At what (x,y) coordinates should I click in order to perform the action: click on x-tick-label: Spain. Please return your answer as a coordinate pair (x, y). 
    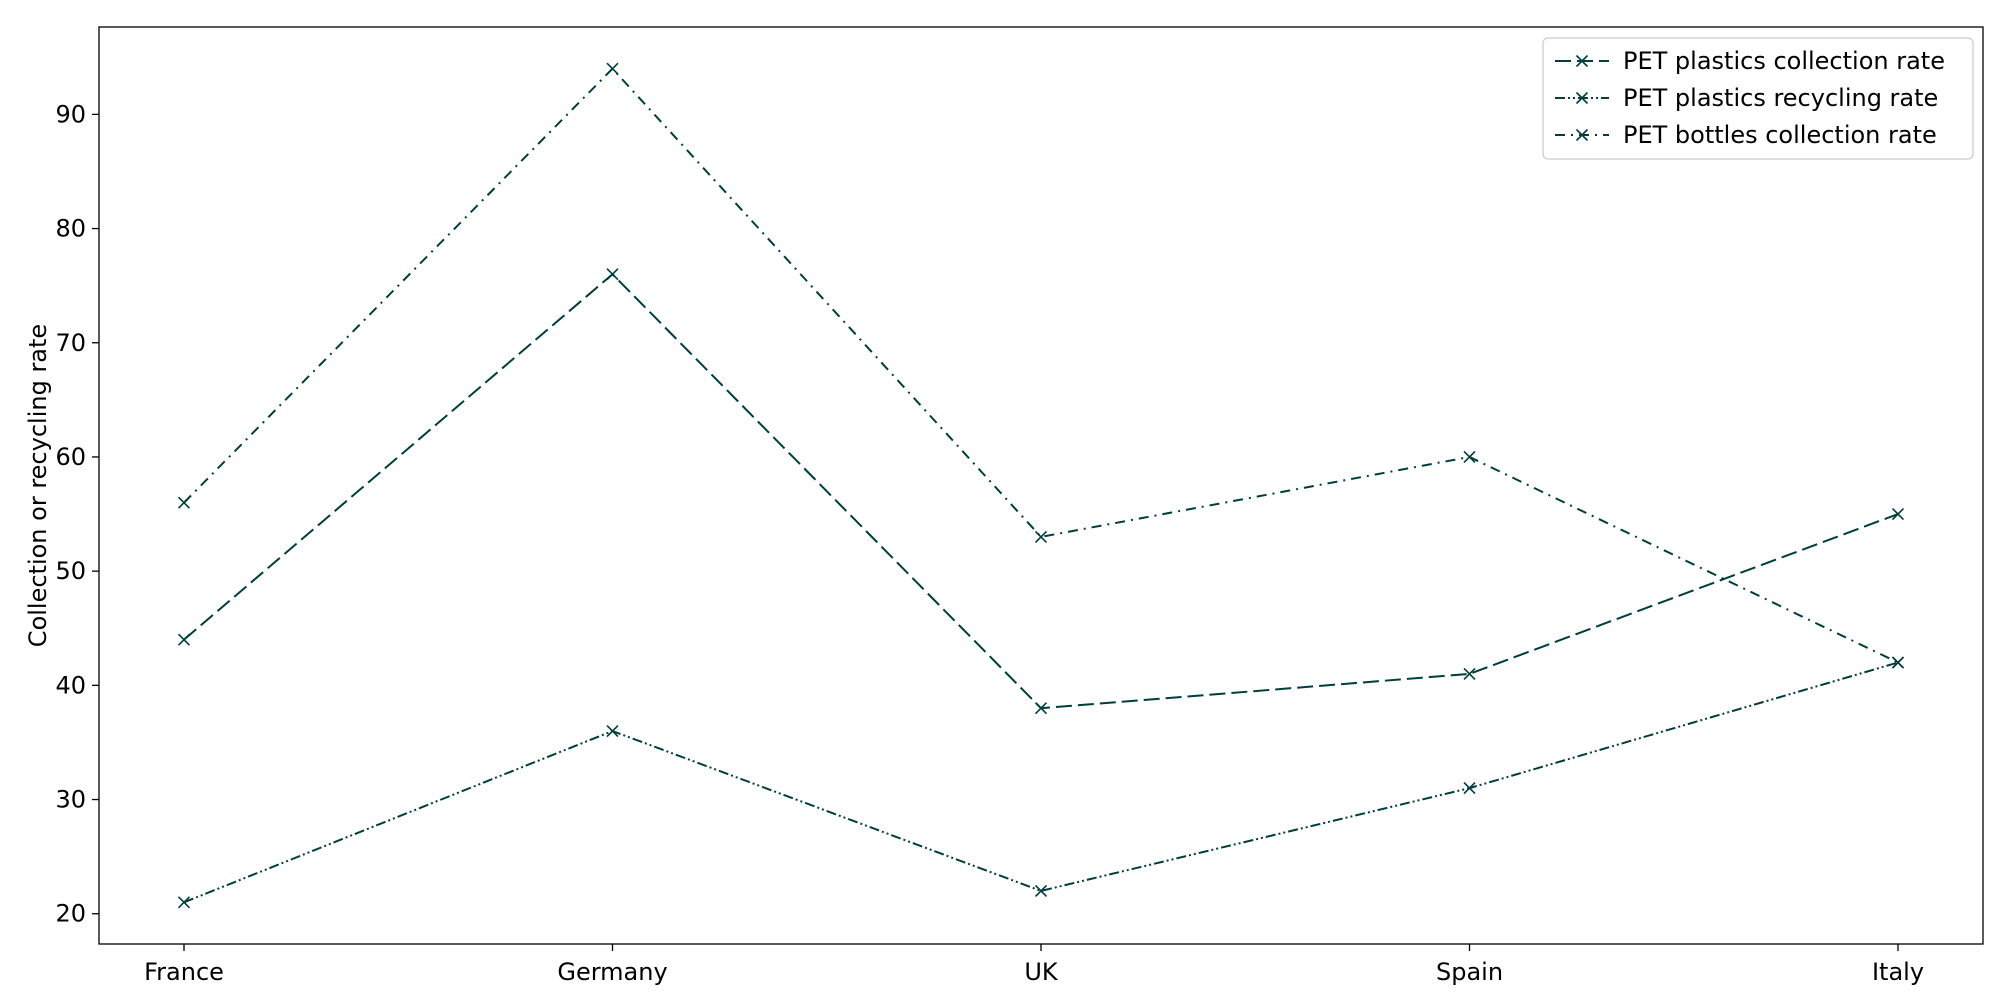
    Looking at the image, I should click on (1469, 972).